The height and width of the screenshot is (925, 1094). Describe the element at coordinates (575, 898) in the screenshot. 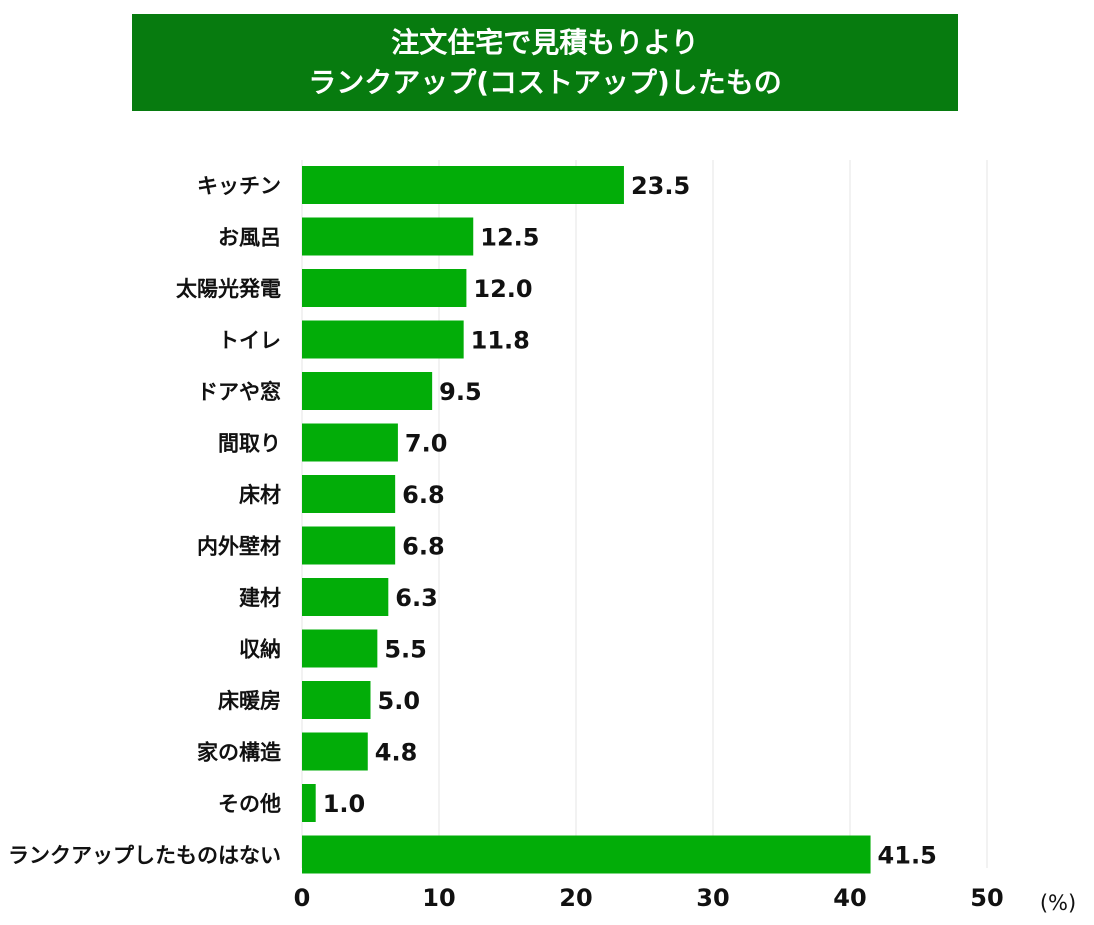

I see `x-tick-label: 20` at that location.